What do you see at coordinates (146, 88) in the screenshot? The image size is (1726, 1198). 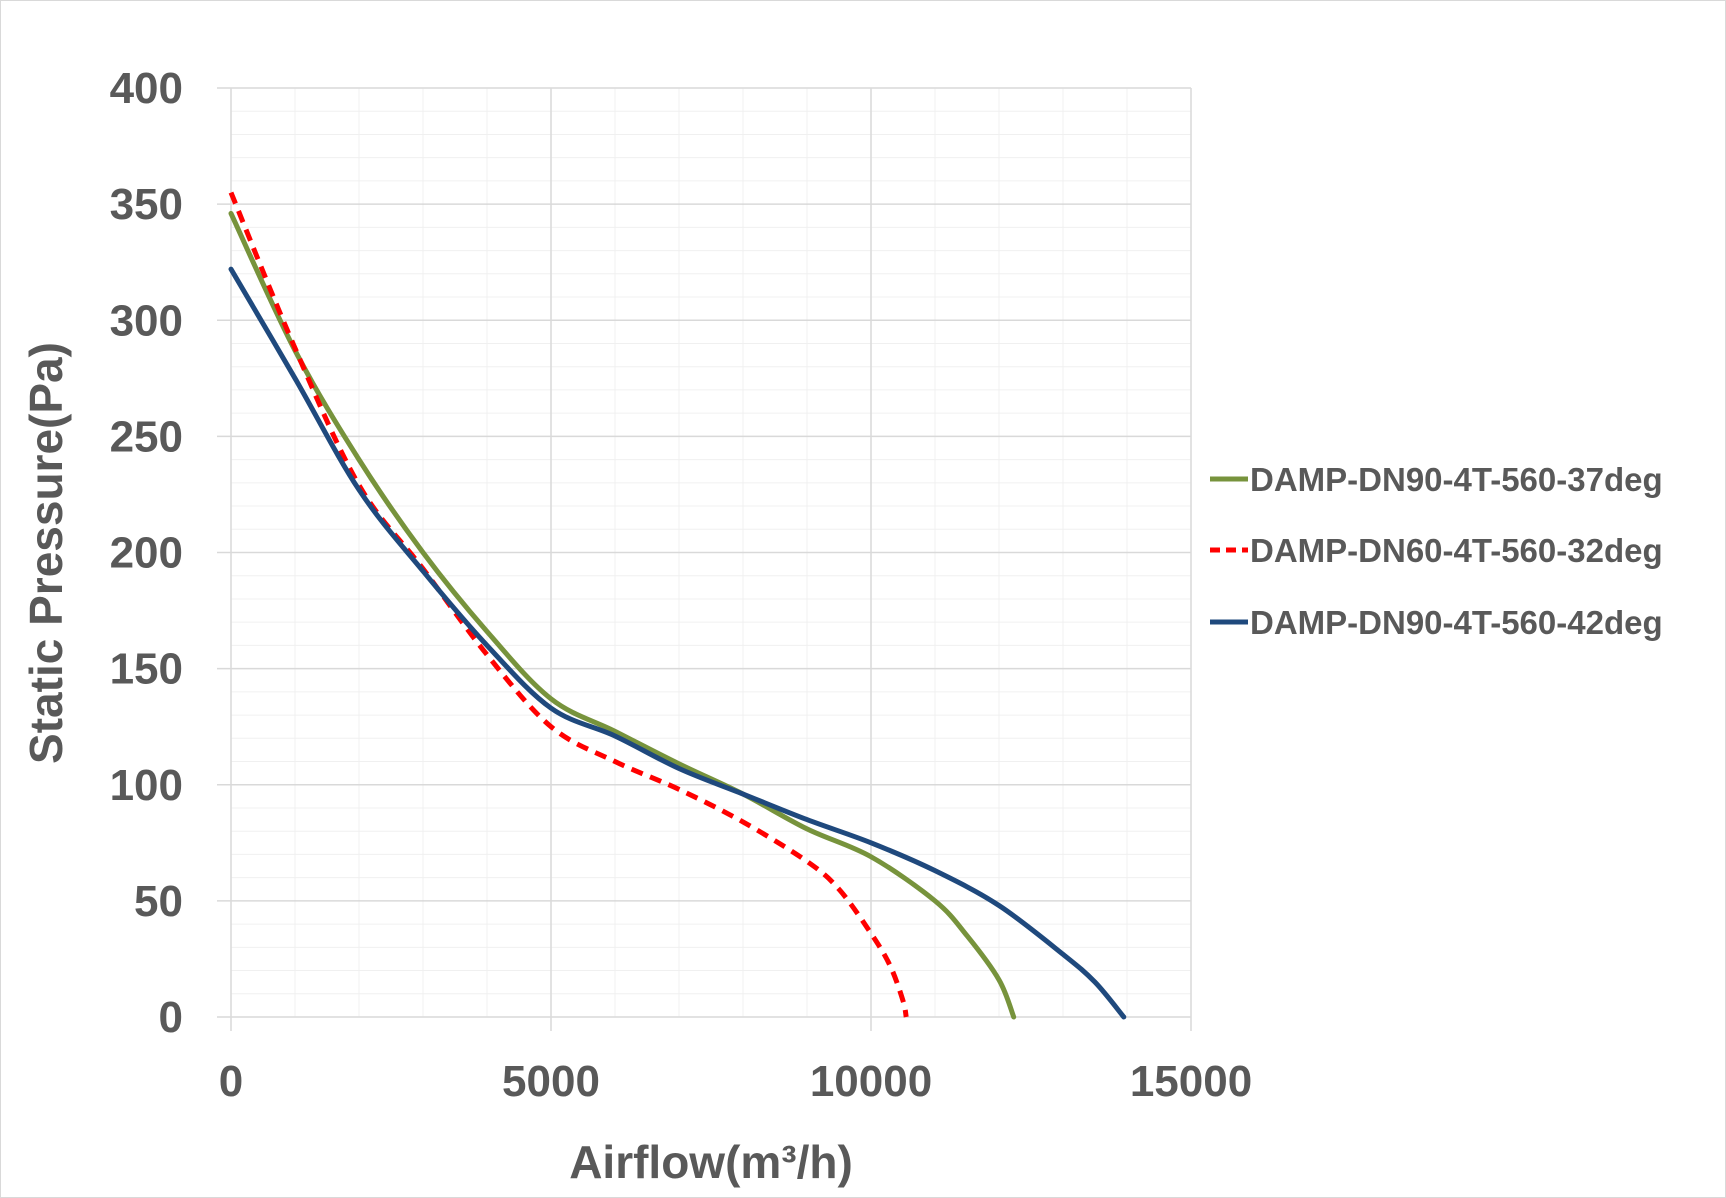 I see `y-tick-label: 400` at bounding box center [146, 88].